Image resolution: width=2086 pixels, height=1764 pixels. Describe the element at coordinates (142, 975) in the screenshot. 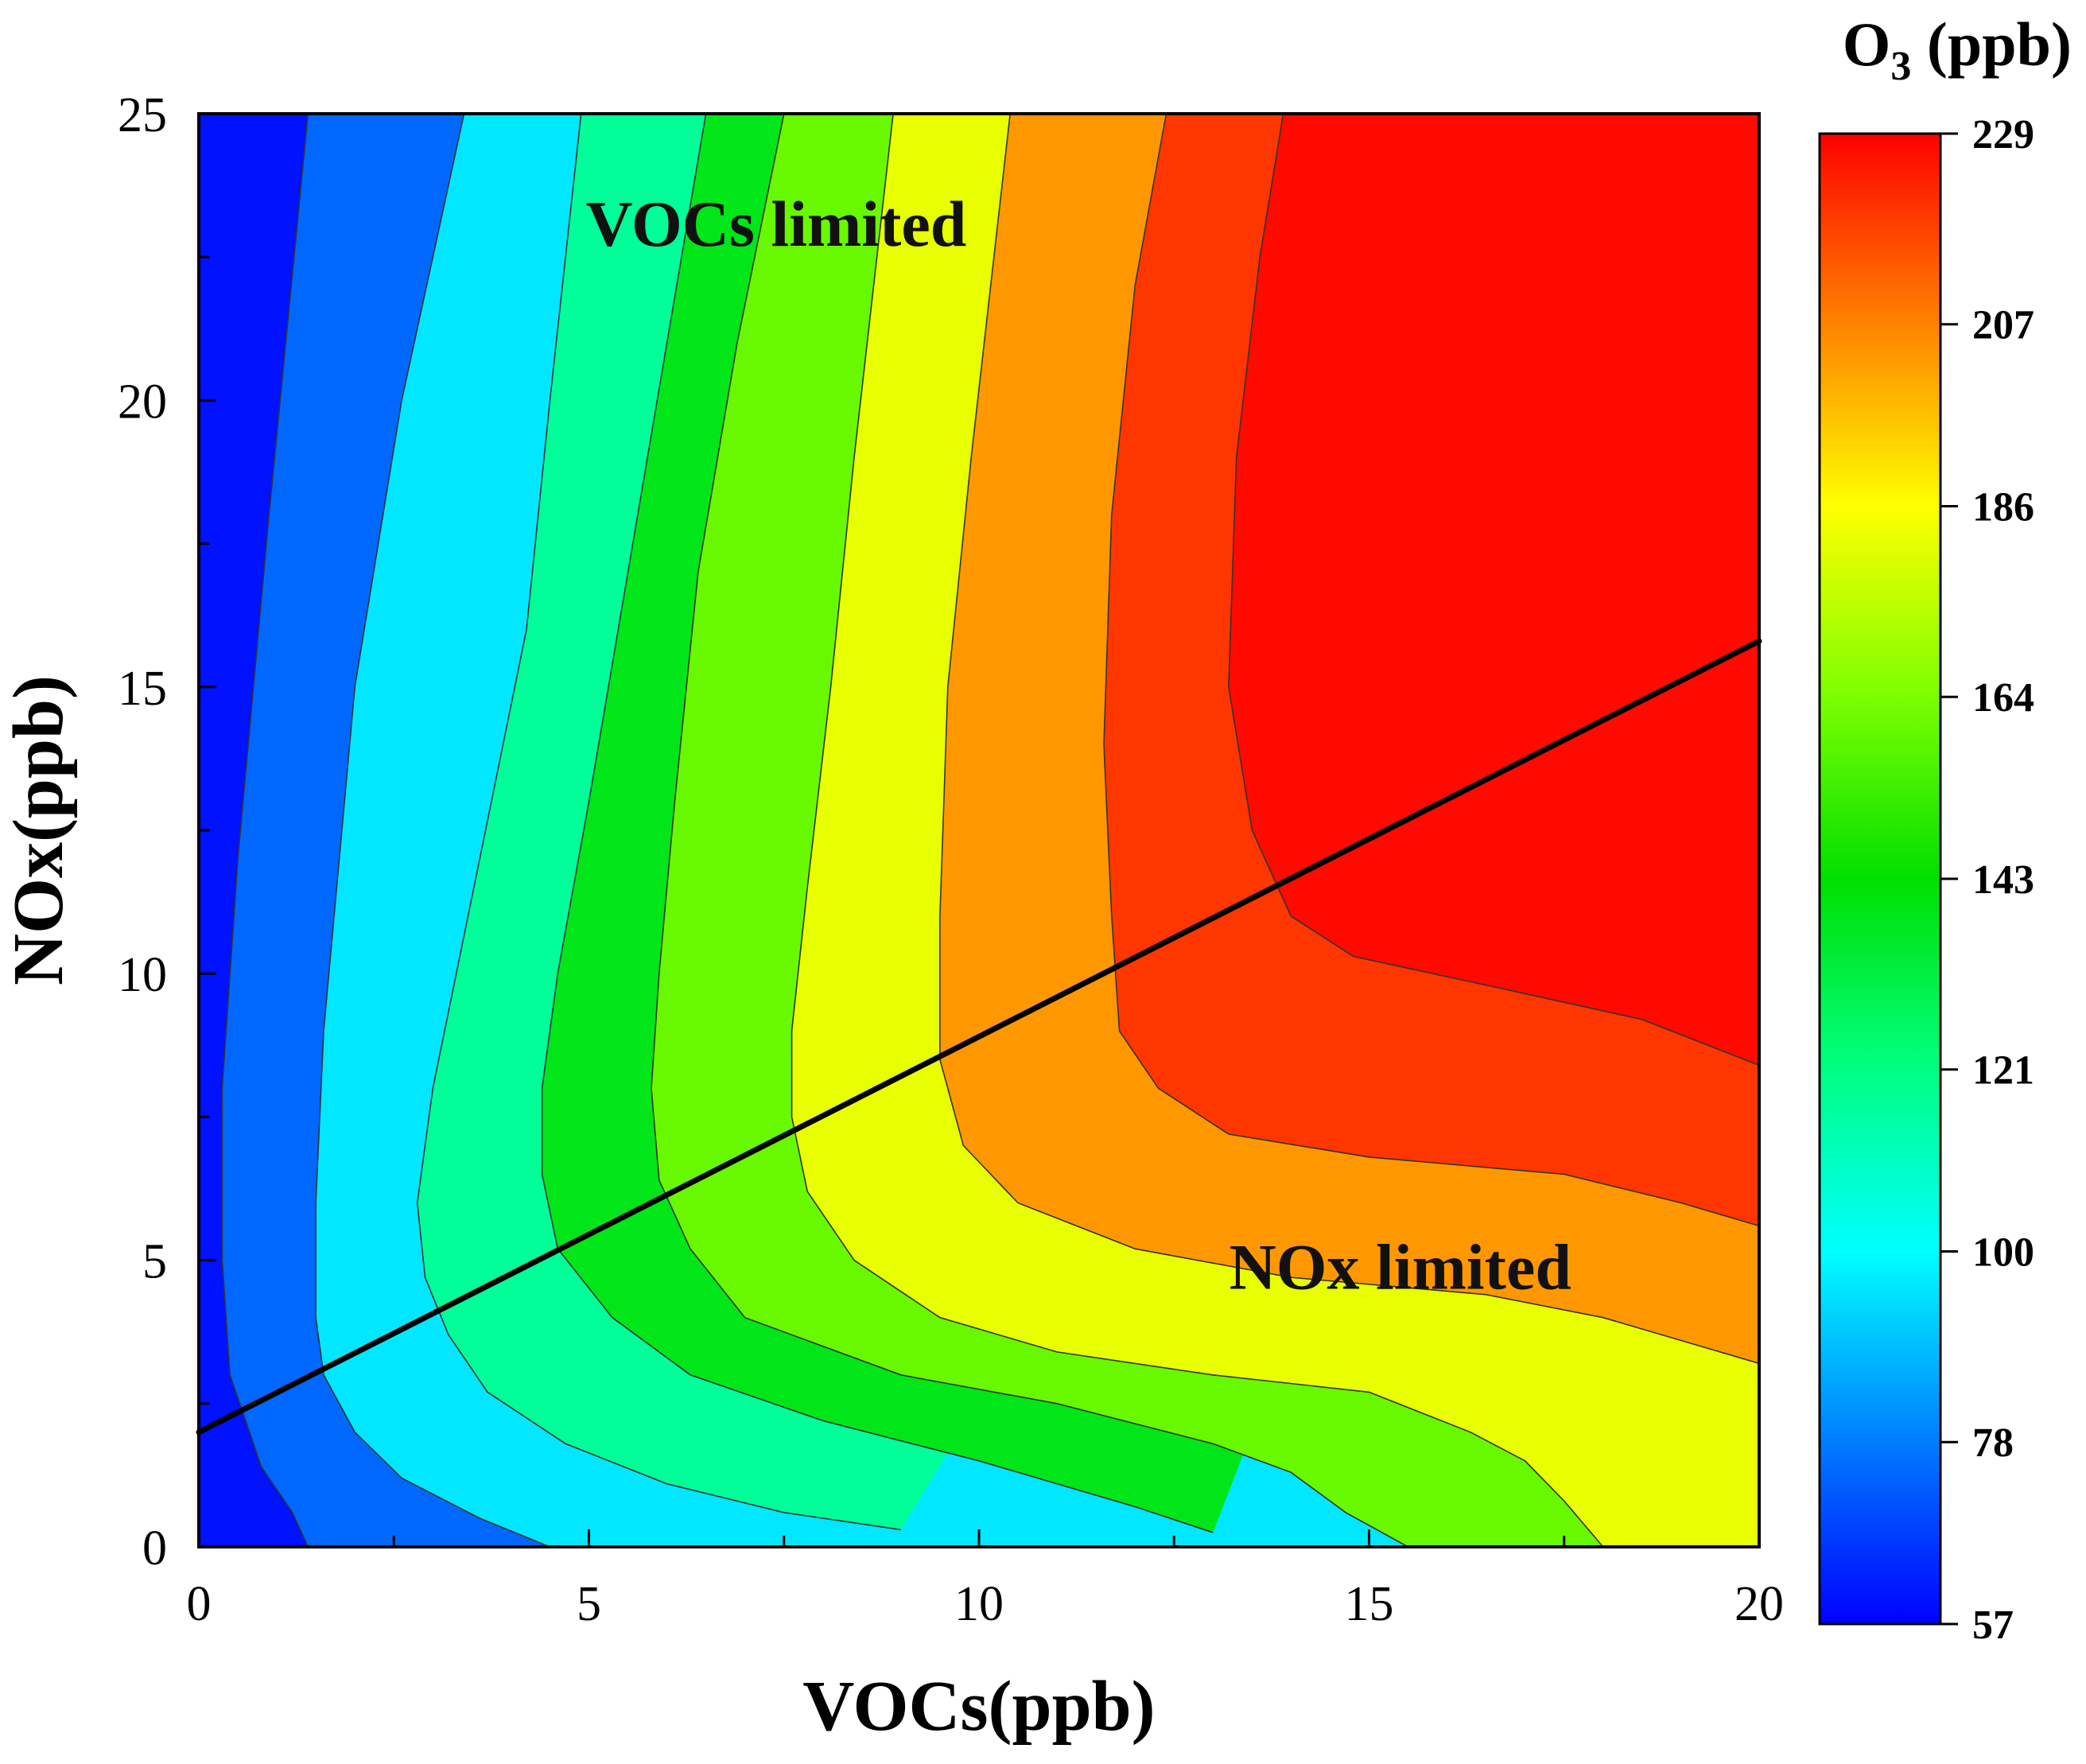

I see `y-tick-label: 10` at that location.